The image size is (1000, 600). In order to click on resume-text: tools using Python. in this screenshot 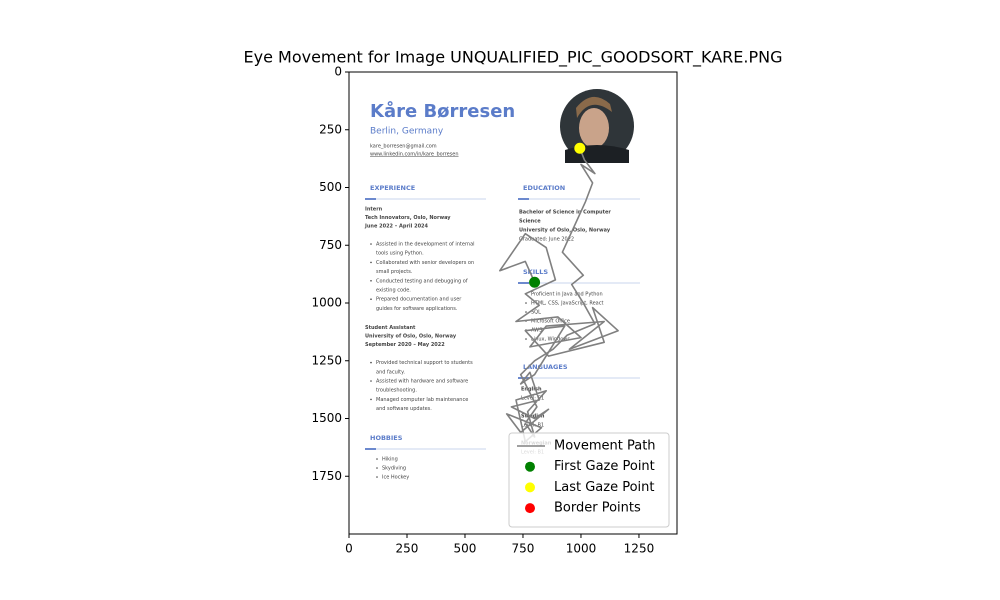, I will do `click(400, 254)`.